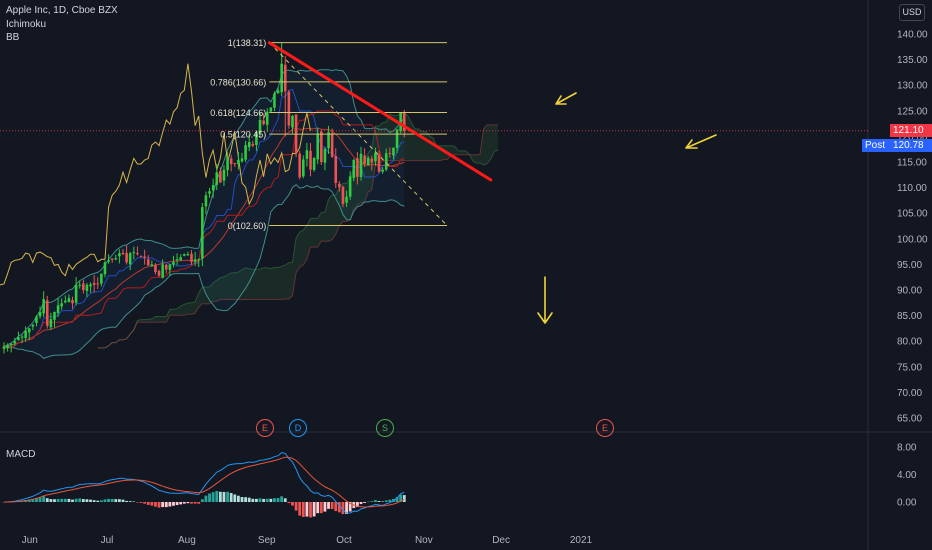 The height and width of the screenshot is (550, 932). I want to click on indicator-macd-label: MACD, so click(21, 454).